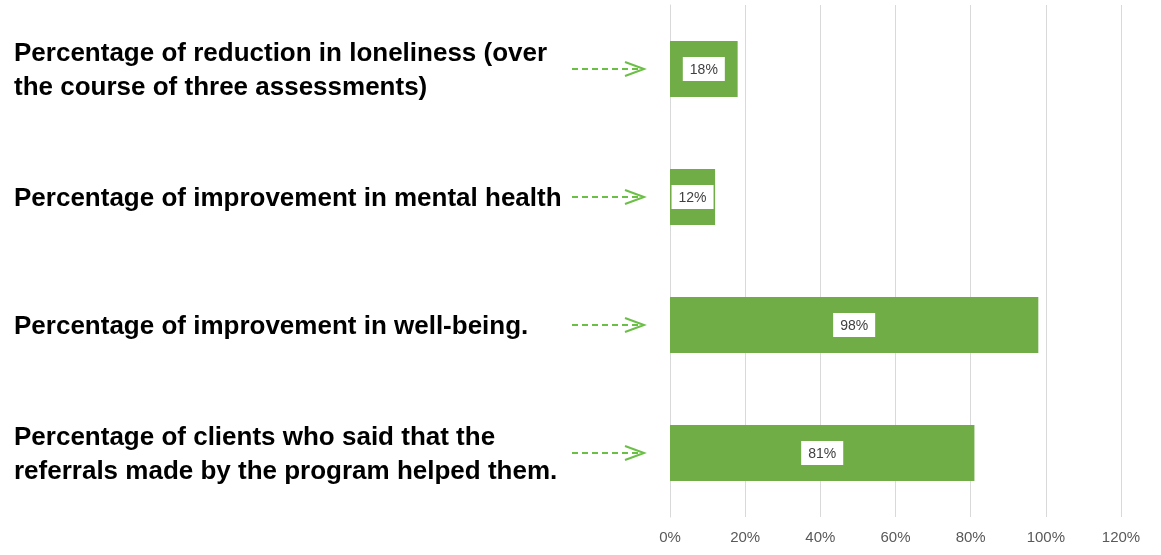 Image resolution: width=1161 pixels, height=555 pixels. I want to click on data-label: 81%, so click(822, 453).